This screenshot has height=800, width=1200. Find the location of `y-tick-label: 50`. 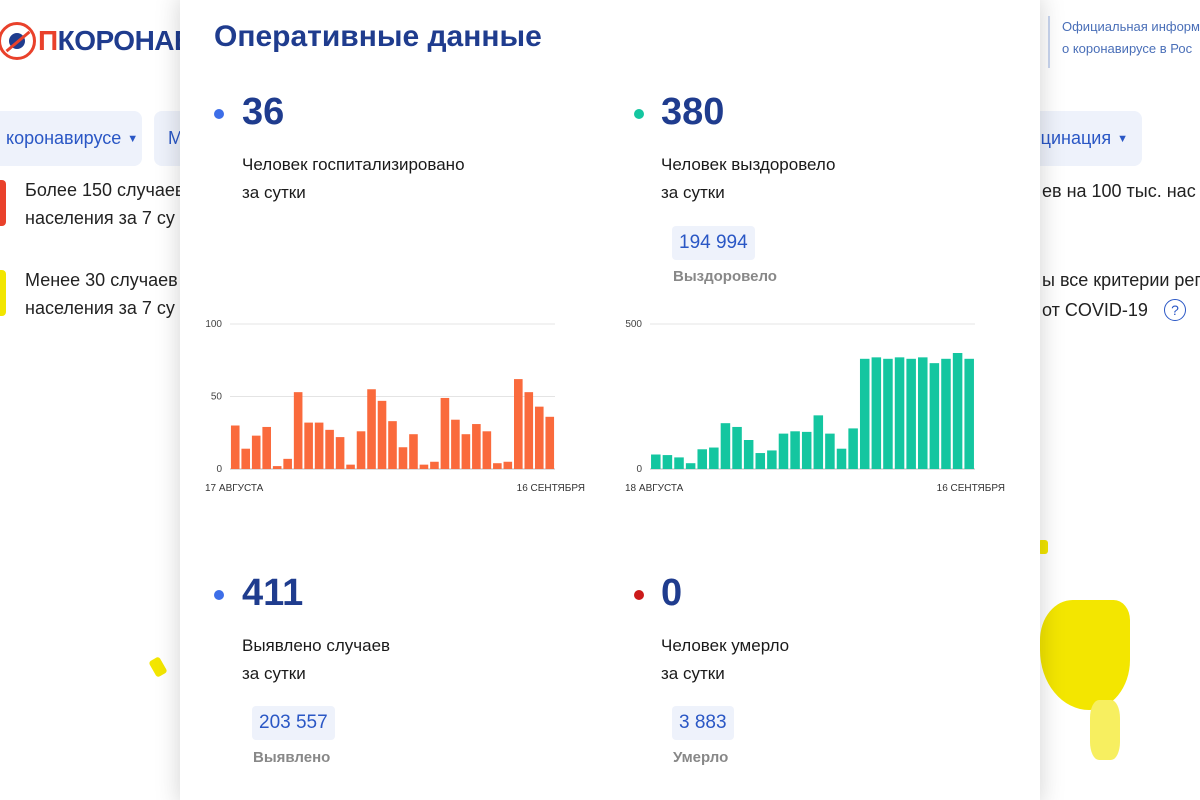

y-tick-label: 50 is located at coordinates (217, 397).